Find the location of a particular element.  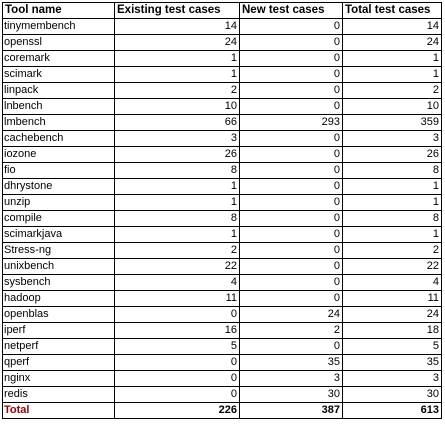

total-cases-cell: 5 is located at coordinates (392, 346).